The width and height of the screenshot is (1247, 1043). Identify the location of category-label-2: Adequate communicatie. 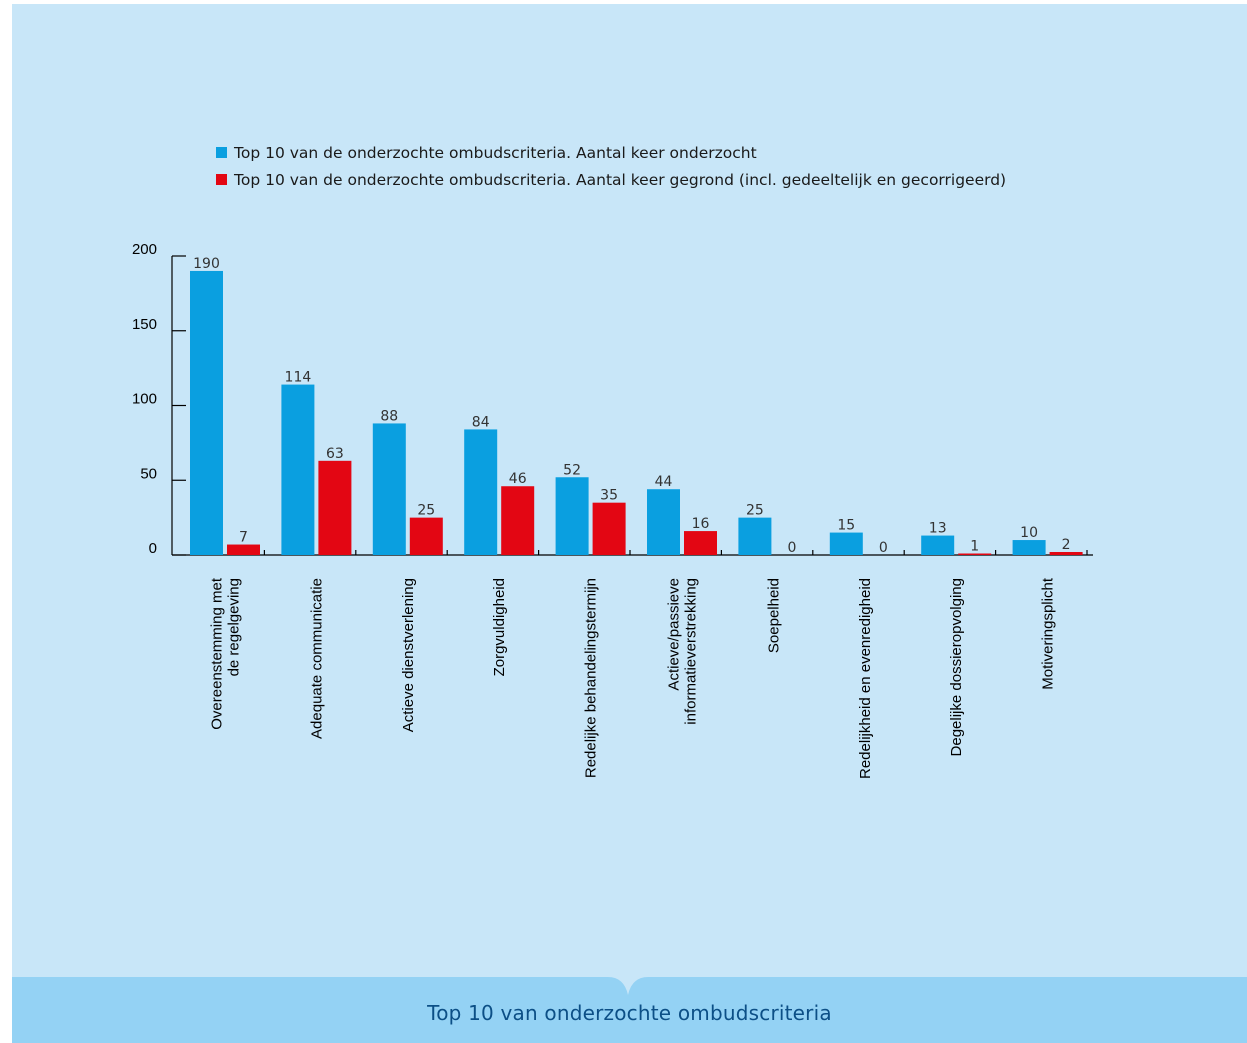
(316, 658).